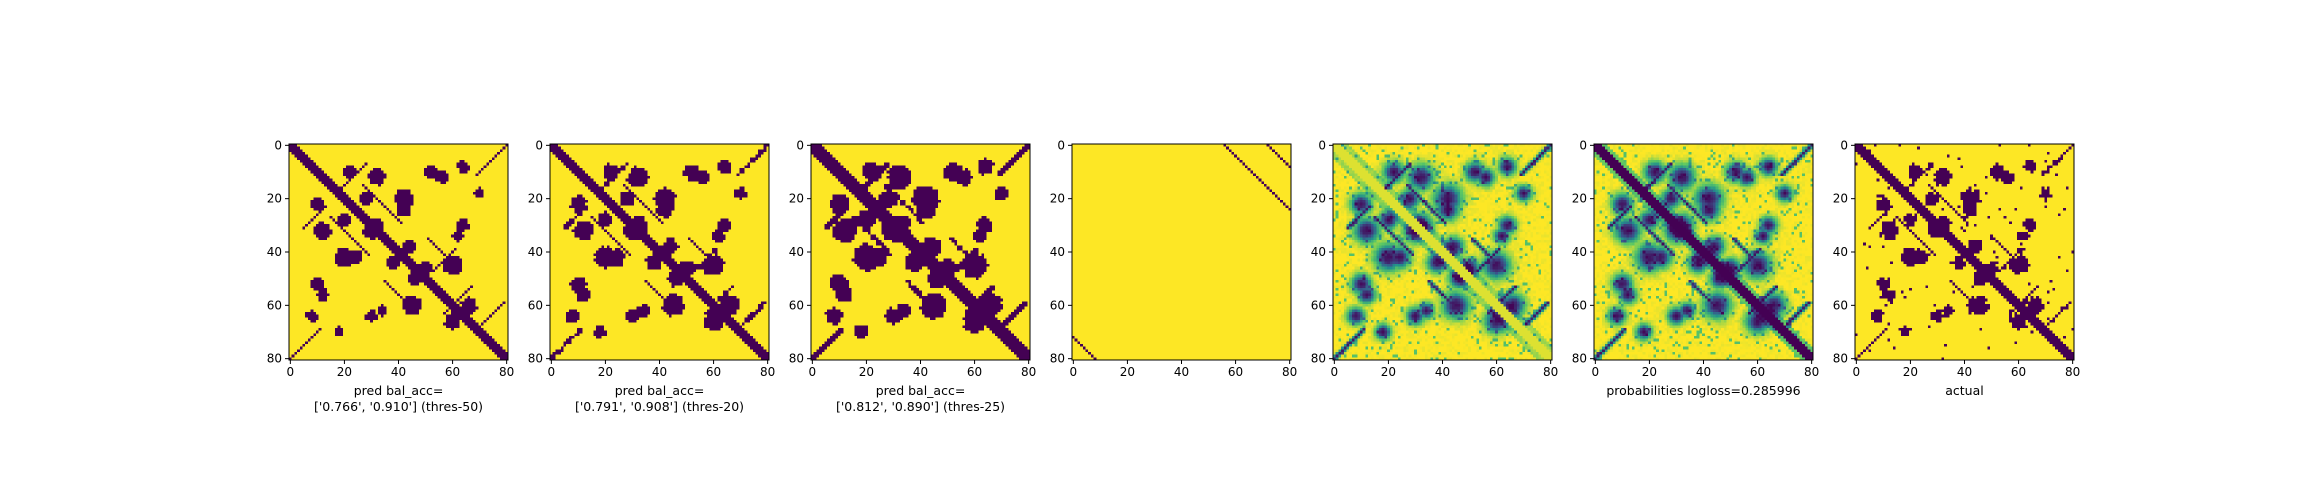 This screenshot has height=500, width=2300. What do you see at coordinates (1318, 252) in the screenshot?
I see `y-tick-label-5-2: 40` at bounding box center [1318, 252].